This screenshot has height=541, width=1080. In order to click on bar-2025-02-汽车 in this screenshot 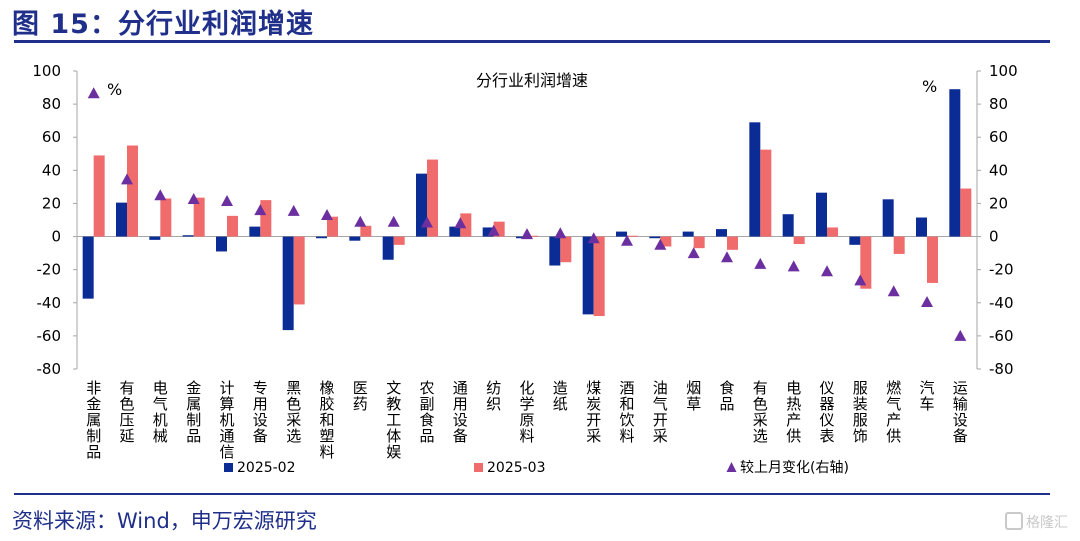, I will do `click(921, 227)`.